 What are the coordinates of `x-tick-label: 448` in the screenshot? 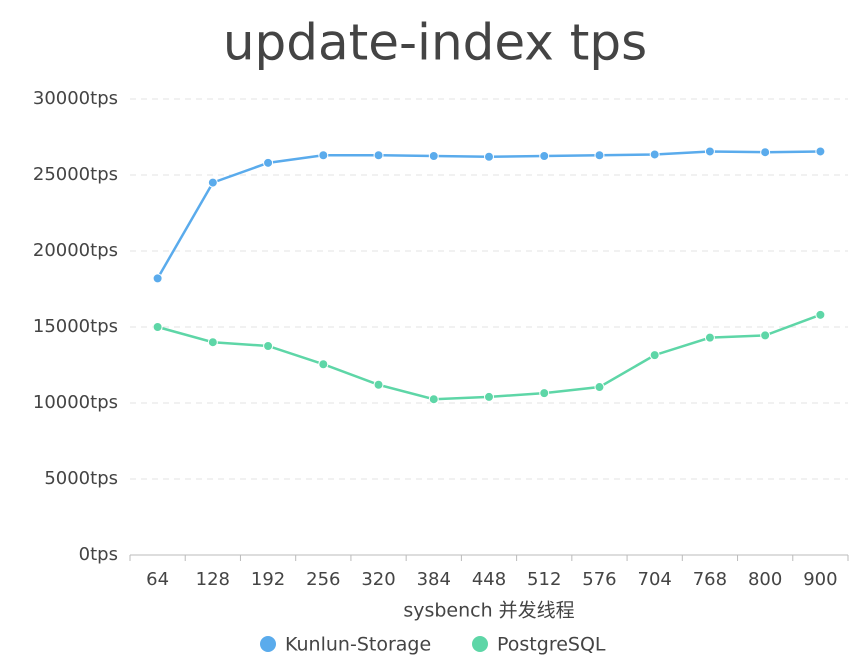 It's located at (489, 579).